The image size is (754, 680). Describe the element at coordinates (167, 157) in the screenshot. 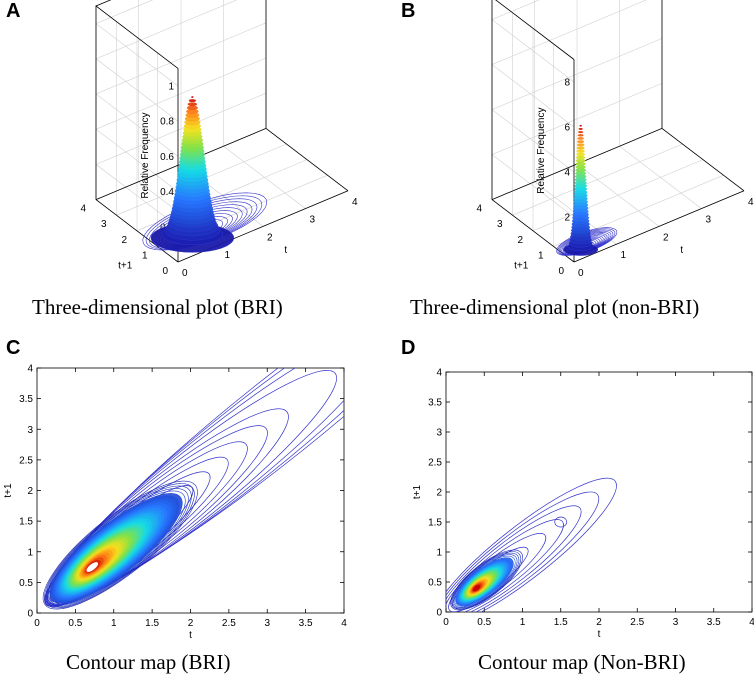

I see `z-tick-label: 0.6` at that location.